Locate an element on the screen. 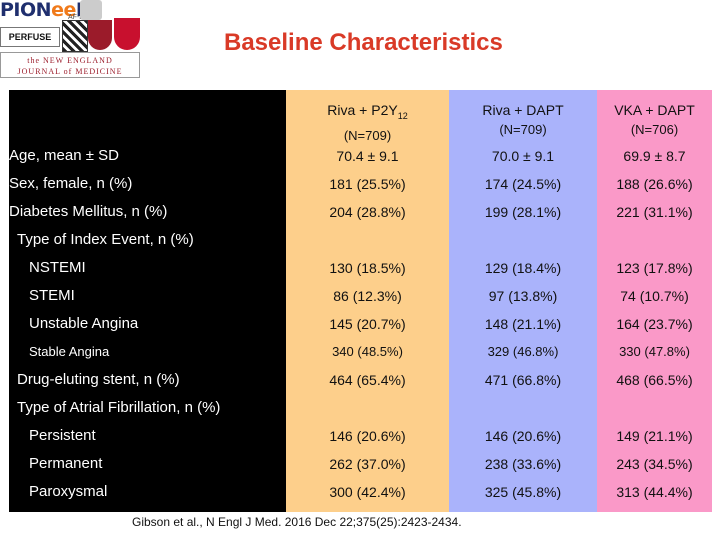 This screenshot has width=720, height=540. row-label: Sex, female, n (%) is located at coordinates (71, 183).